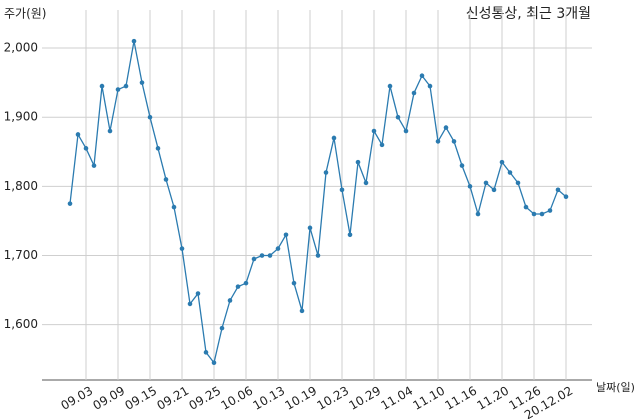 The height and width of the screenshot is (419, 640). What do you see at coordinates (76, 398) in the screenshot?
I see `x-tick-label: 09.03` at bounding box center [76, 398].